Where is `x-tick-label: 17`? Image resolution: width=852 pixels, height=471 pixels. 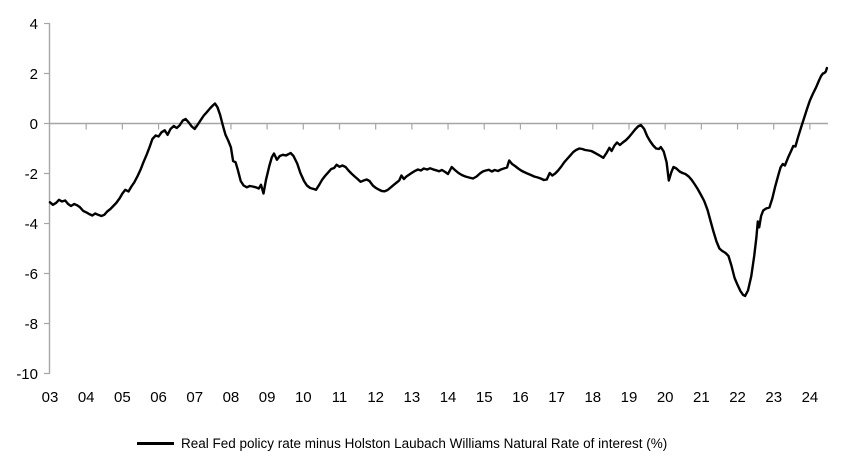 x-tick-label: 17 is located at coordinates (556, 397).